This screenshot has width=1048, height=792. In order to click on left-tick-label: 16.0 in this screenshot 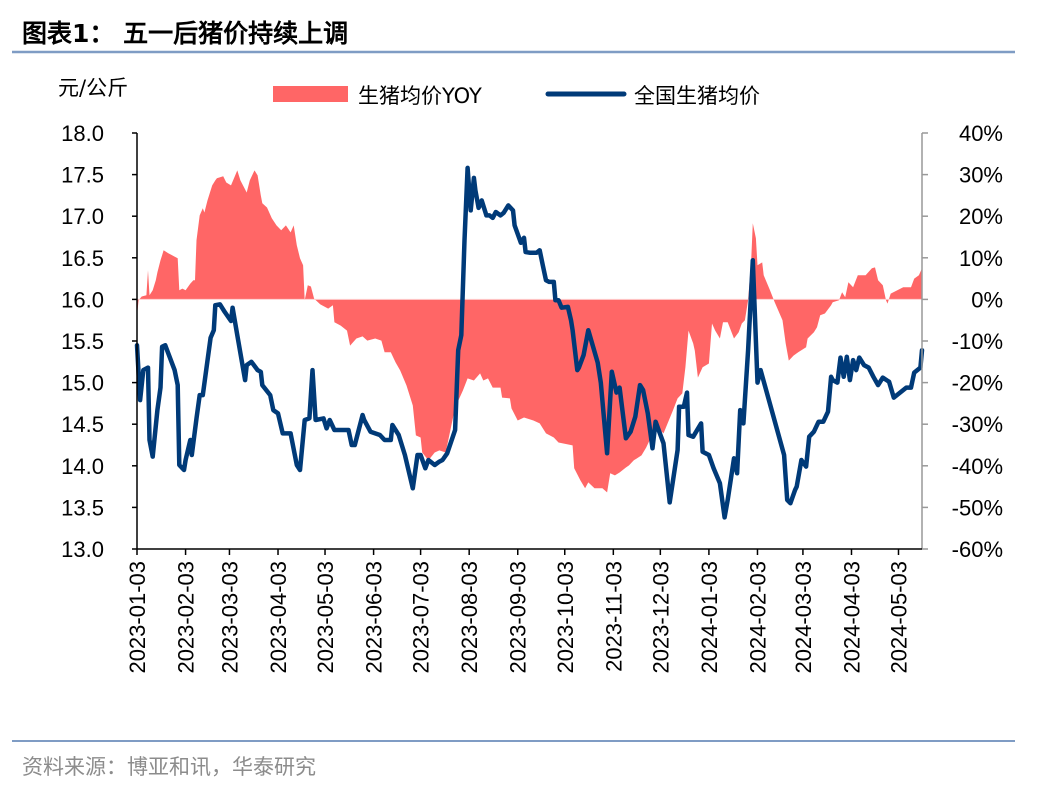, I will do `click(82, 299)`.